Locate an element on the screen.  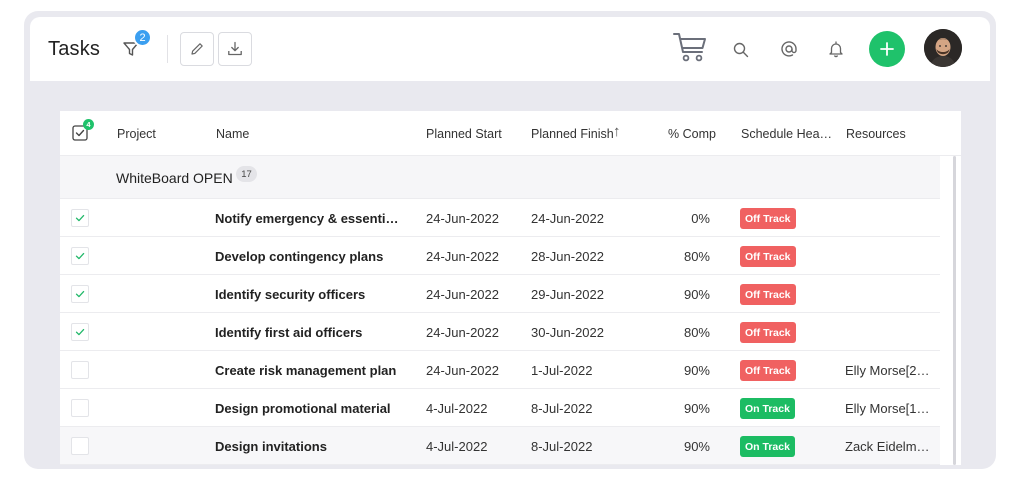
page-title: Tasks is located at coordinates (74, 49).